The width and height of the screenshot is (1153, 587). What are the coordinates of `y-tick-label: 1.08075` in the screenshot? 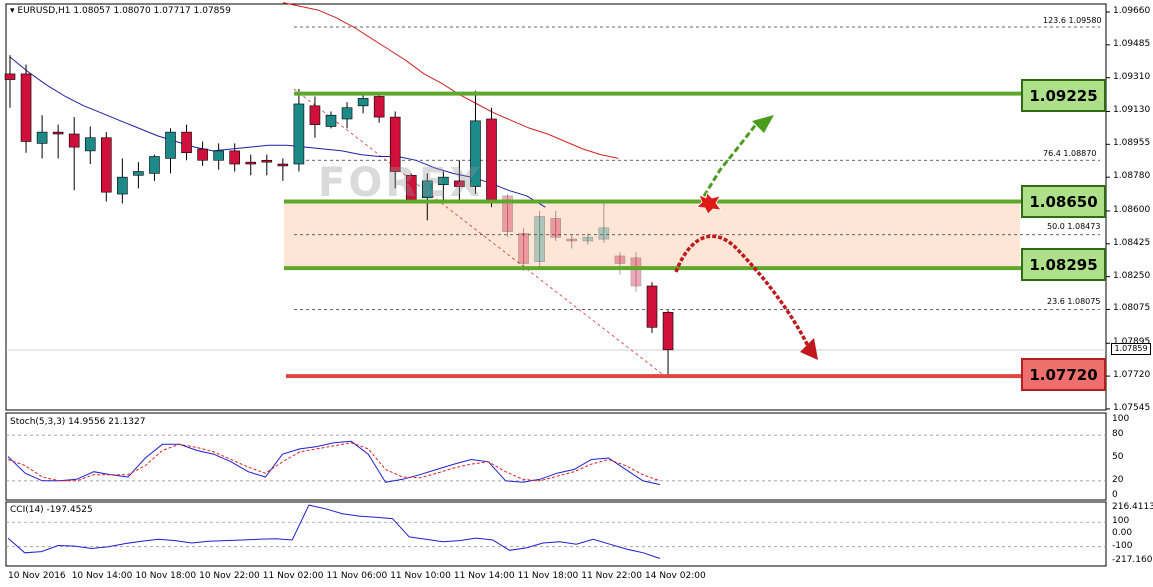 It's located at (1132, 308).